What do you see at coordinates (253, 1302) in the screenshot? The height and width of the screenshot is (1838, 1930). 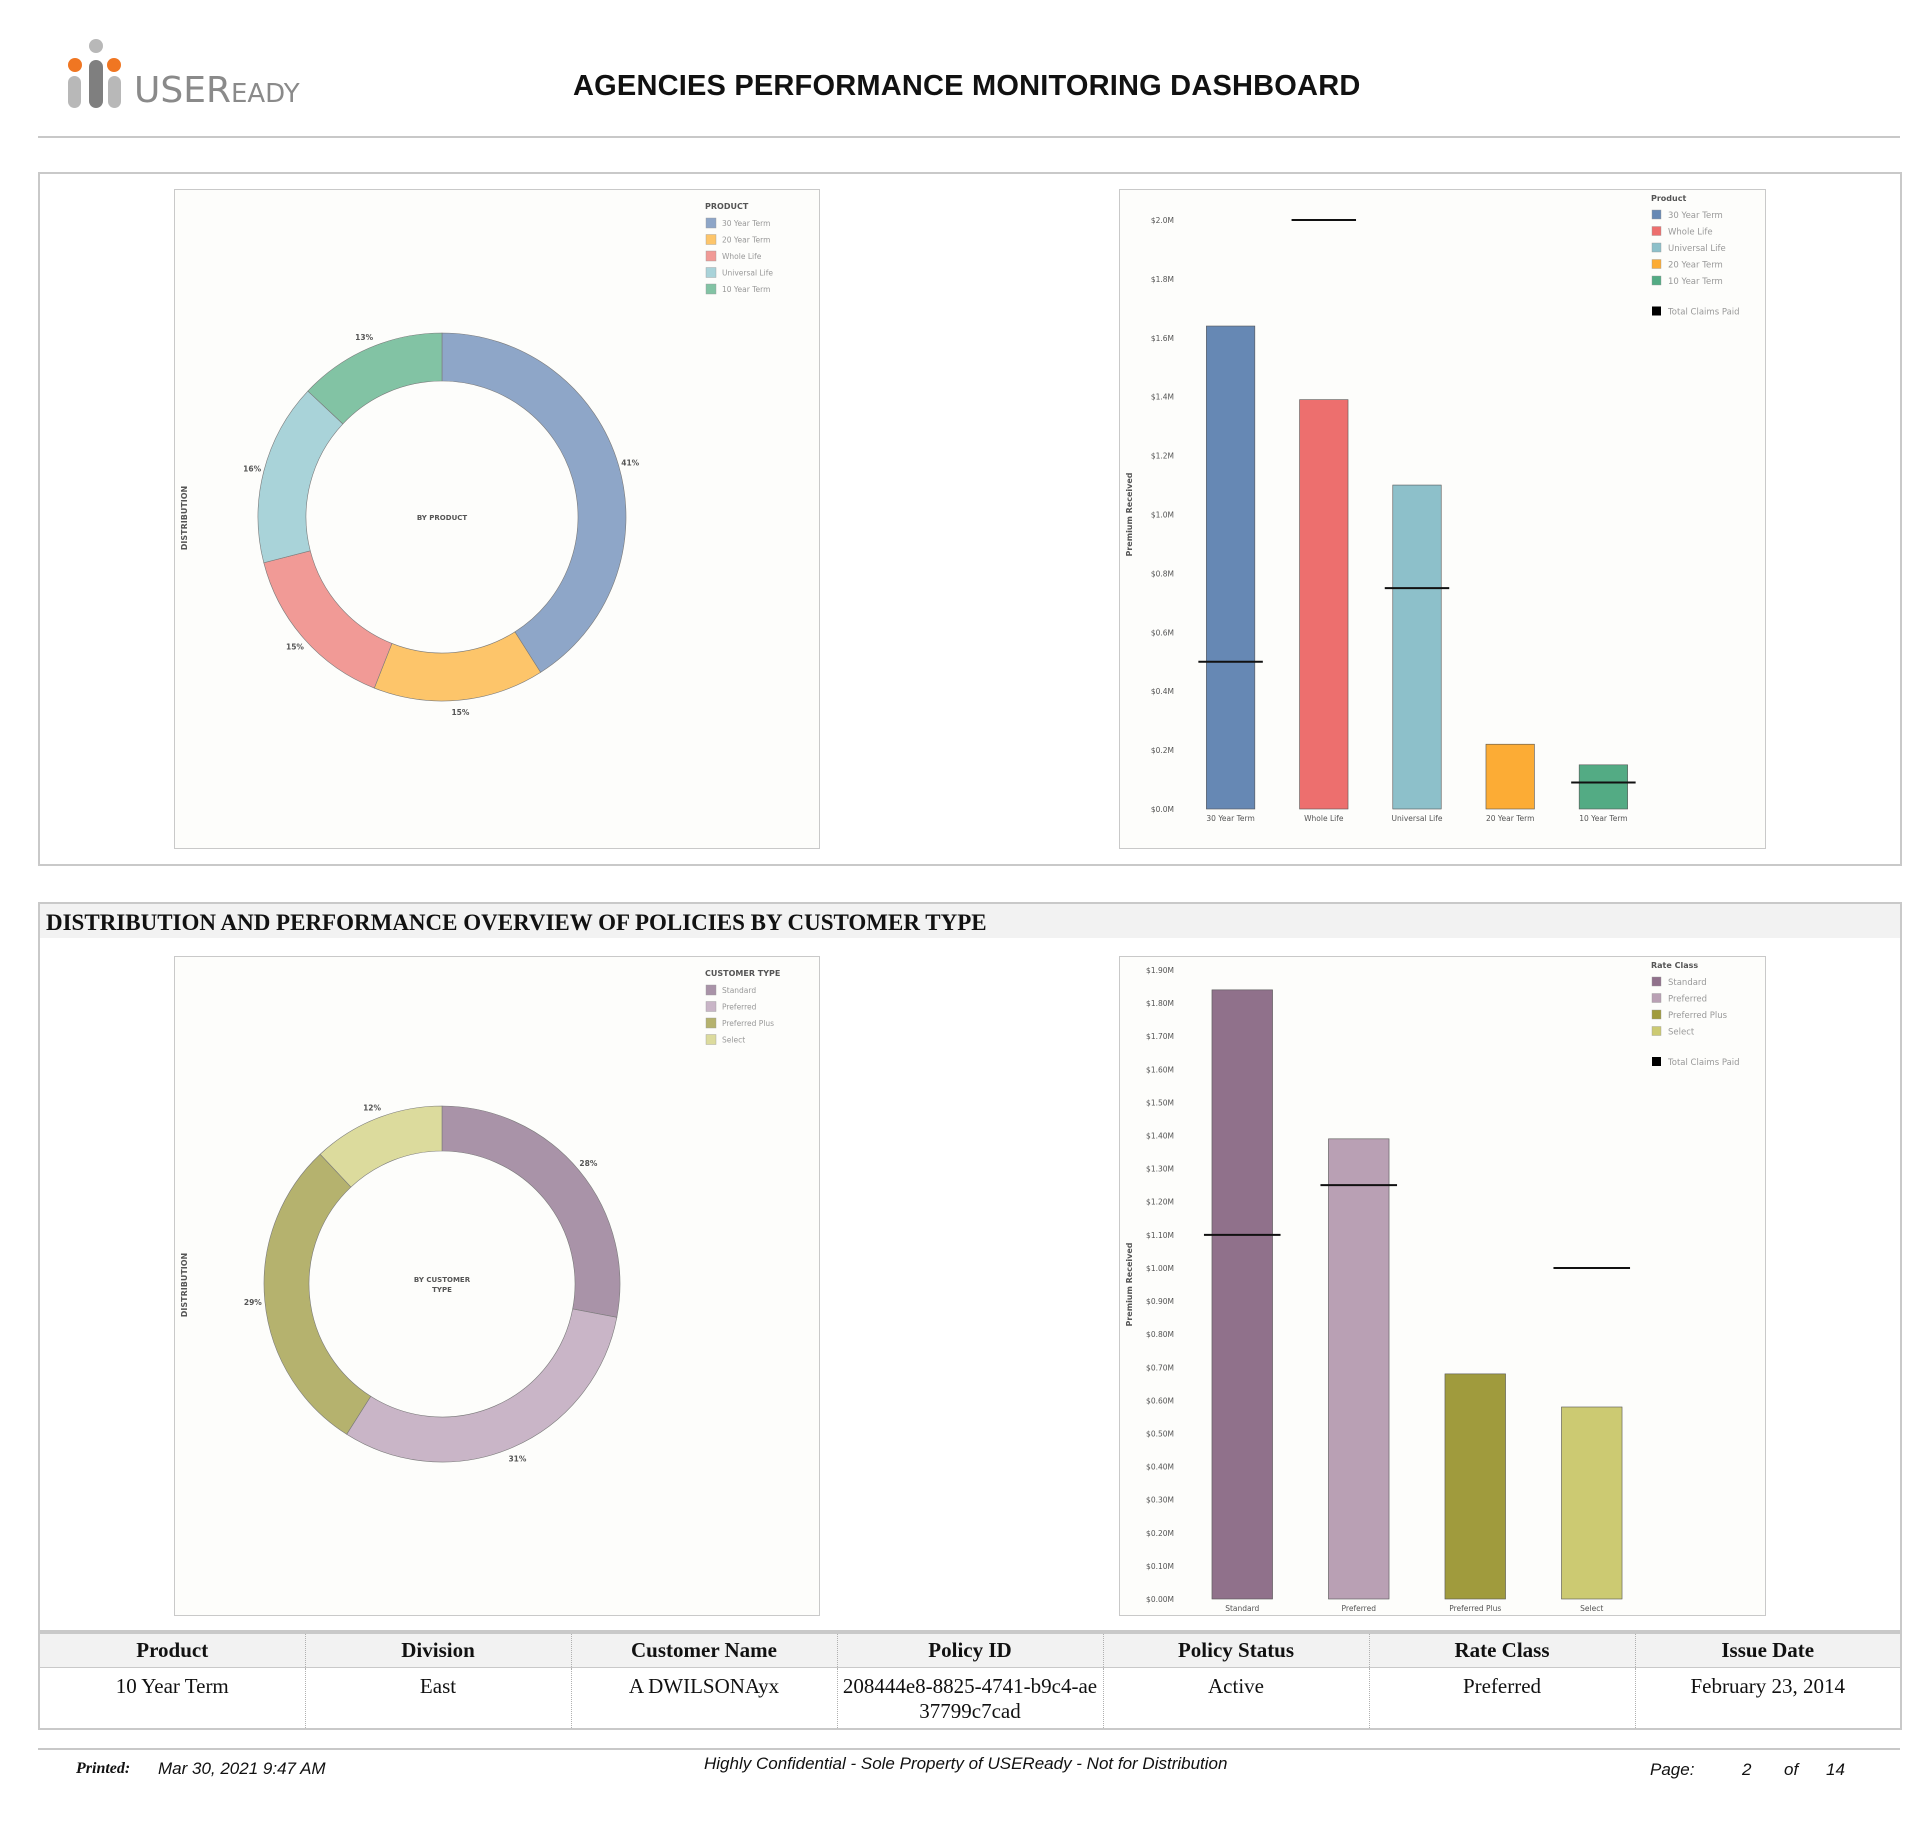 I see `slice-label: 29%` at bounding box center [253, 1302].